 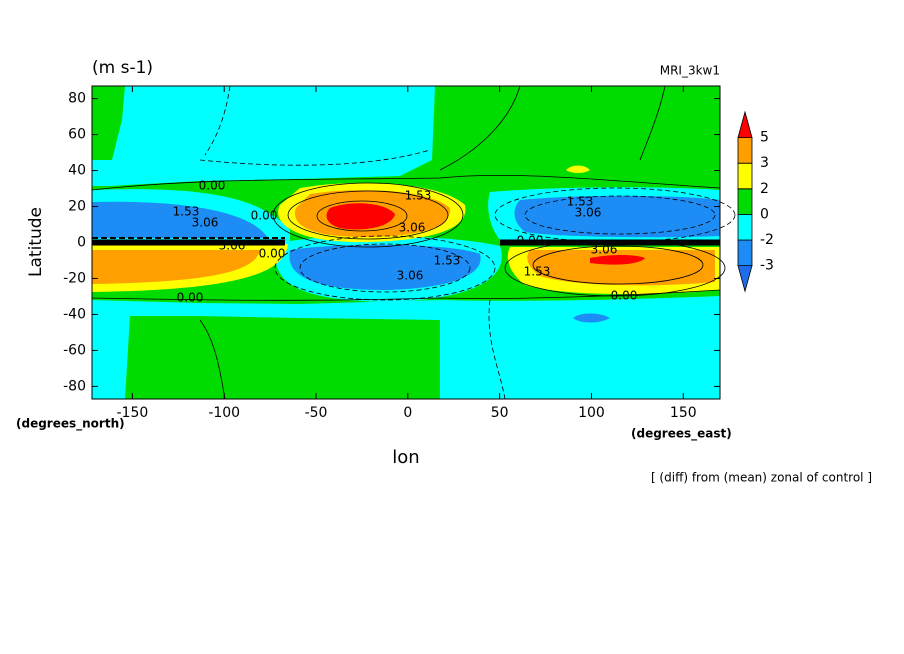 What do you see at coordinates (764, 189) in the screenshot?
I see `colorbar-label: 2` at bounding box center [764, 189].